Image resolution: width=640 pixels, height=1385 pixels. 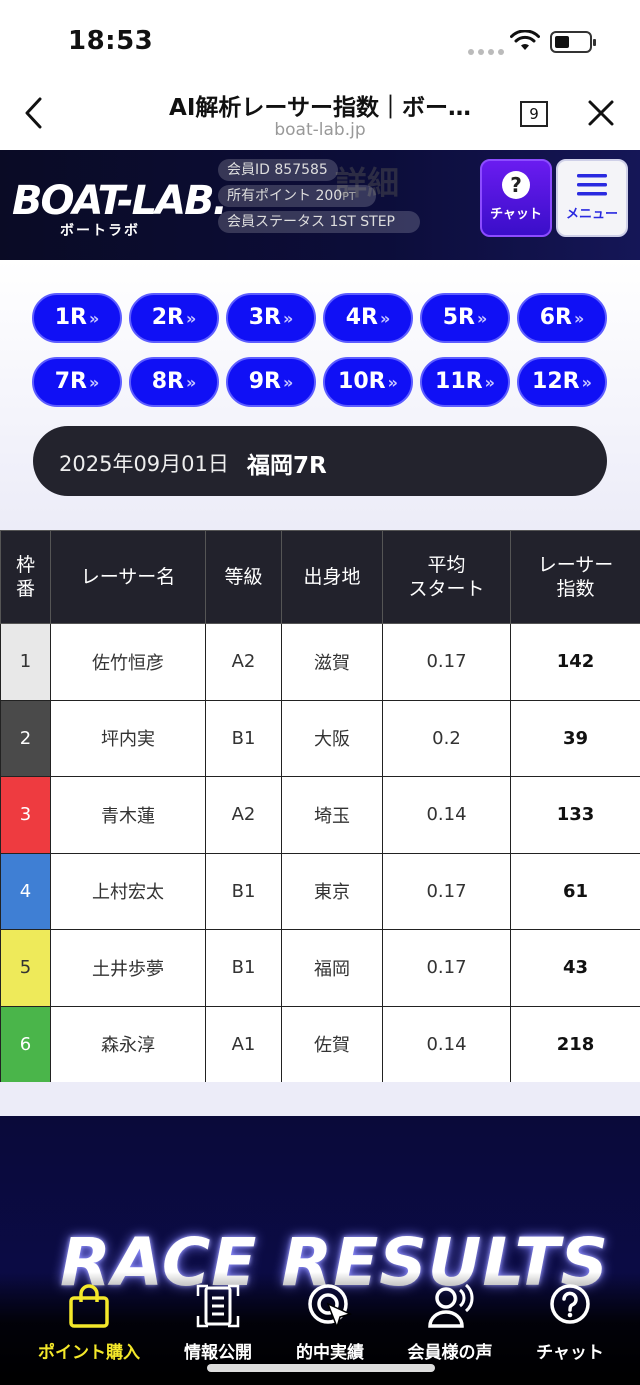 What do you see at coordinates (320, 130) in the screenshot?
I see `page-url: boat-lab.jp` at bounding box center [320, 130].